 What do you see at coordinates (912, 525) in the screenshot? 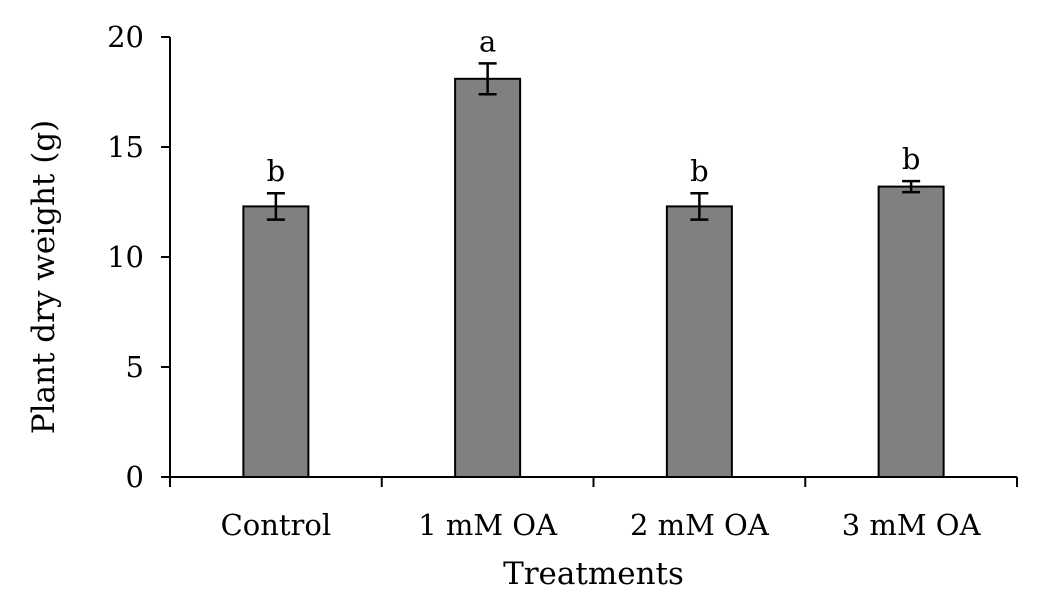
I see `x-tick-label: 3 mM OA` at bounding box center [912, 525].